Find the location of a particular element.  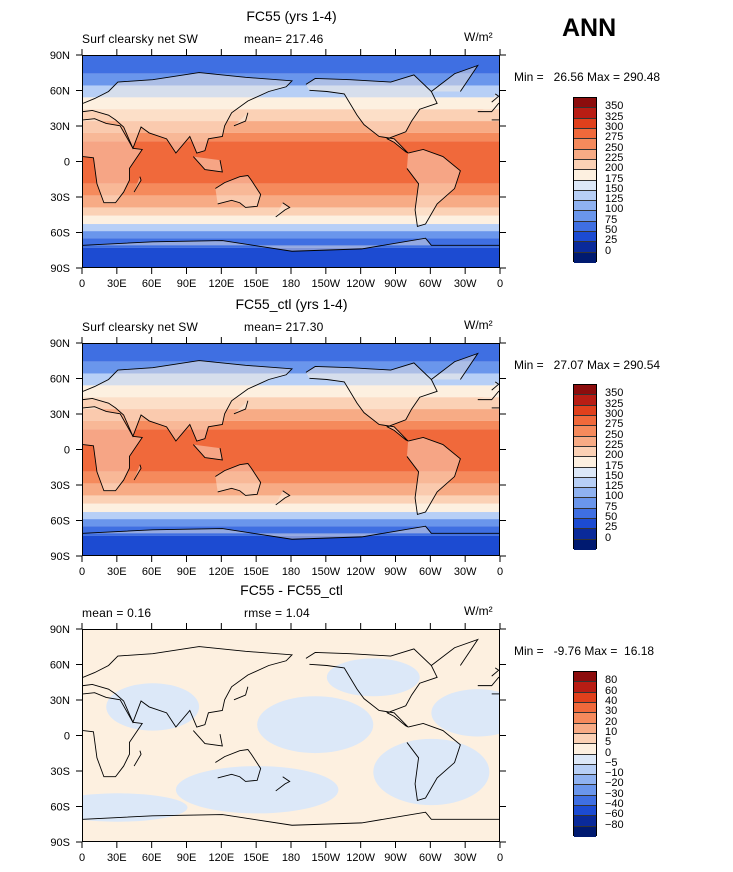

legend-label: 325 is located at coordinates (614, 116).